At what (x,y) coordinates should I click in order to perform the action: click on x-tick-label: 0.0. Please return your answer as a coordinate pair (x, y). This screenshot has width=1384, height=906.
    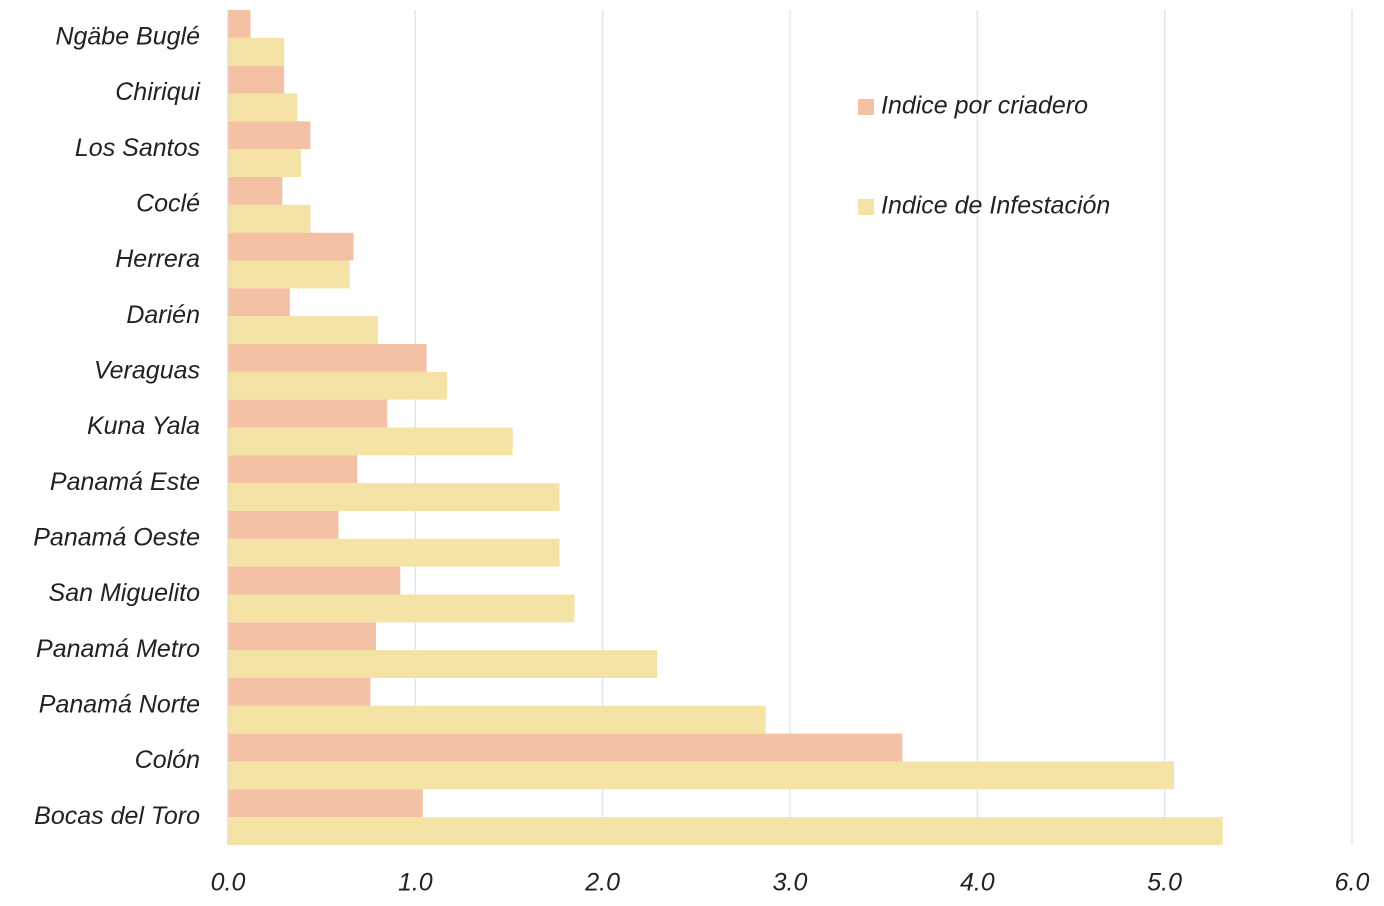
    Looking at the image, I should click on (228, 883).